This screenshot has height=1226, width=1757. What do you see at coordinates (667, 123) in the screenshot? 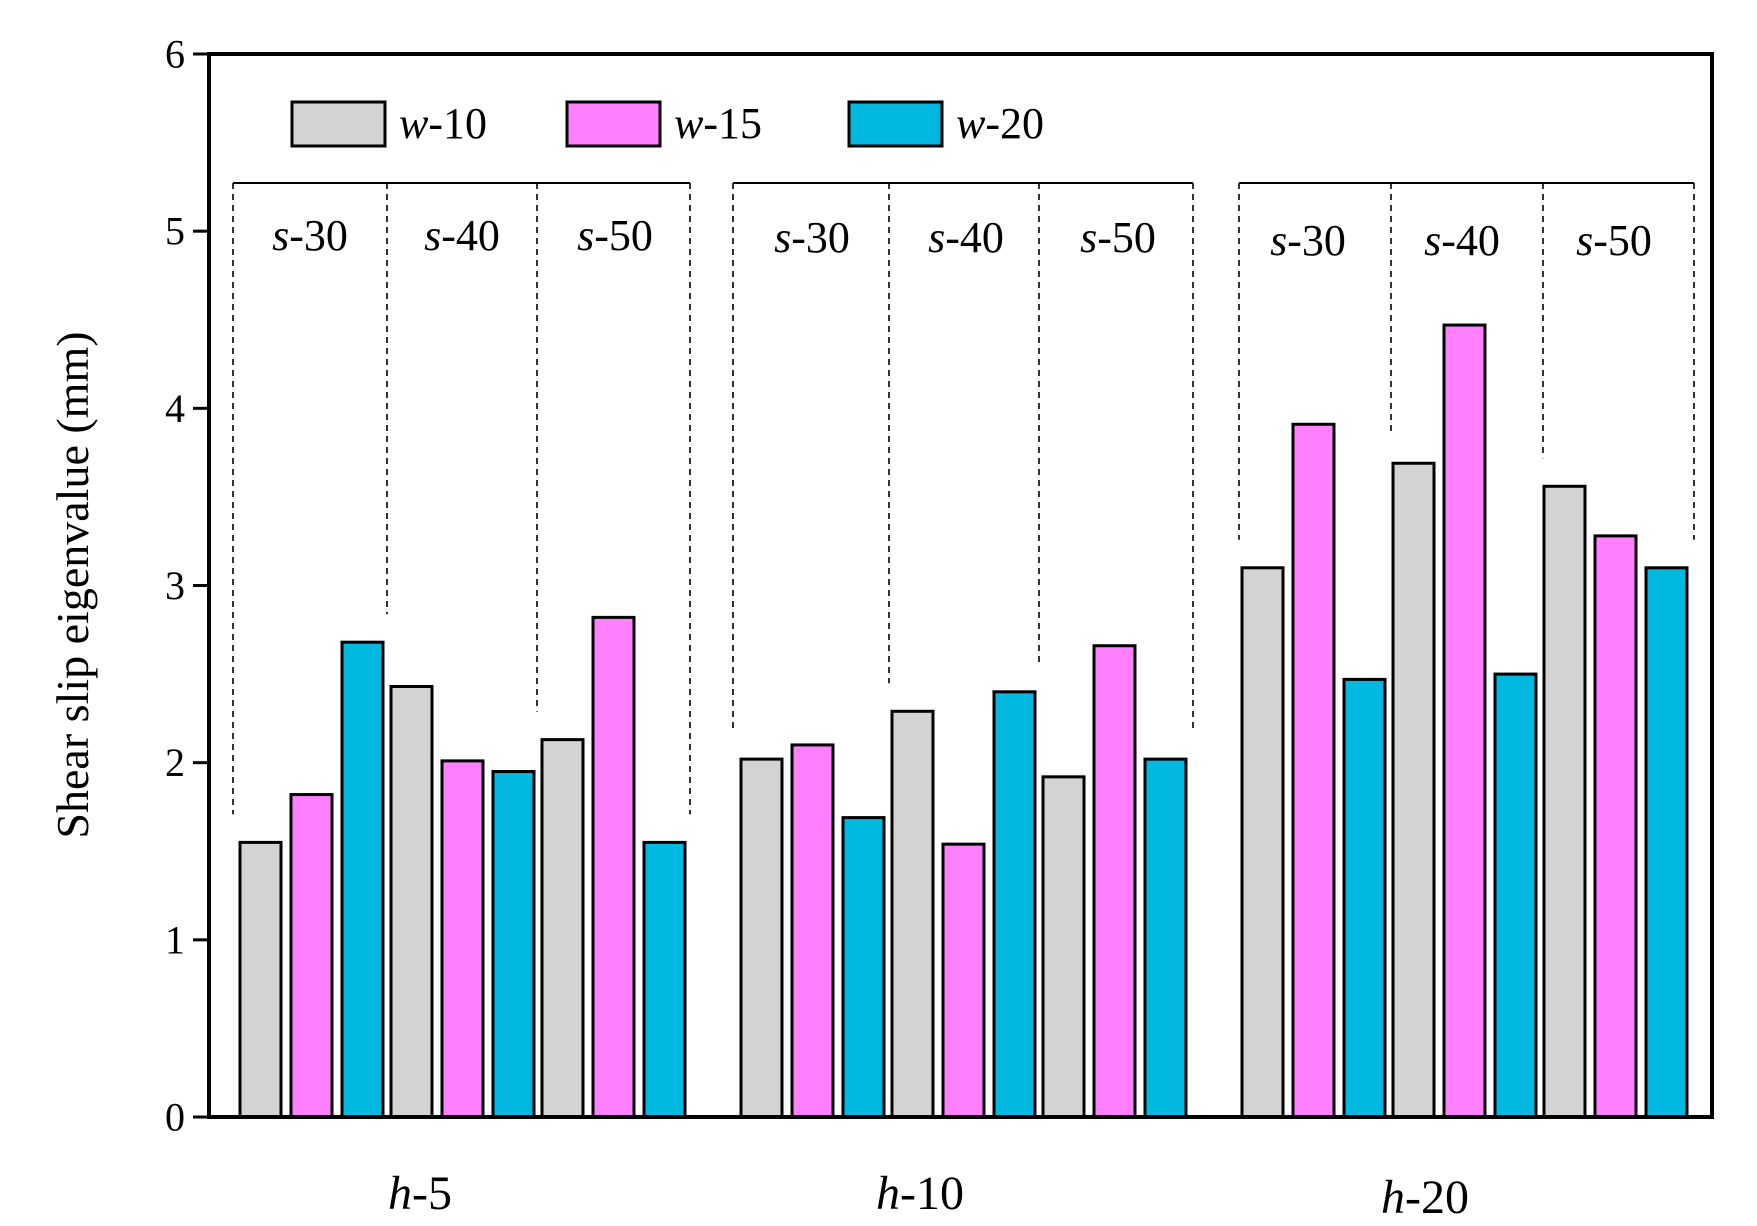
I see `legend: w-10 w-15 w-20` at bounding box center [667, 123].